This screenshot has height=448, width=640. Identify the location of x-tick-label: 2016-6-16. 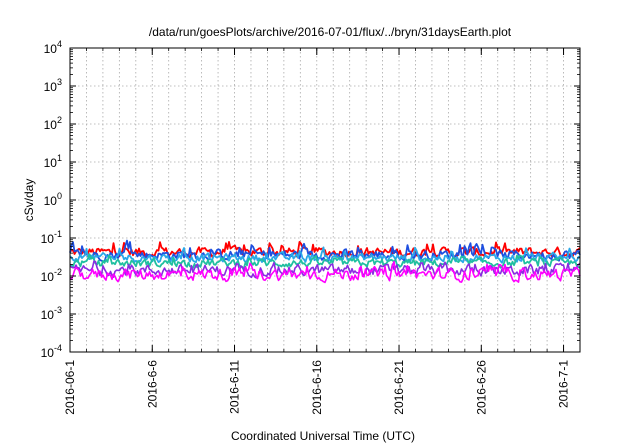
(317, 387).